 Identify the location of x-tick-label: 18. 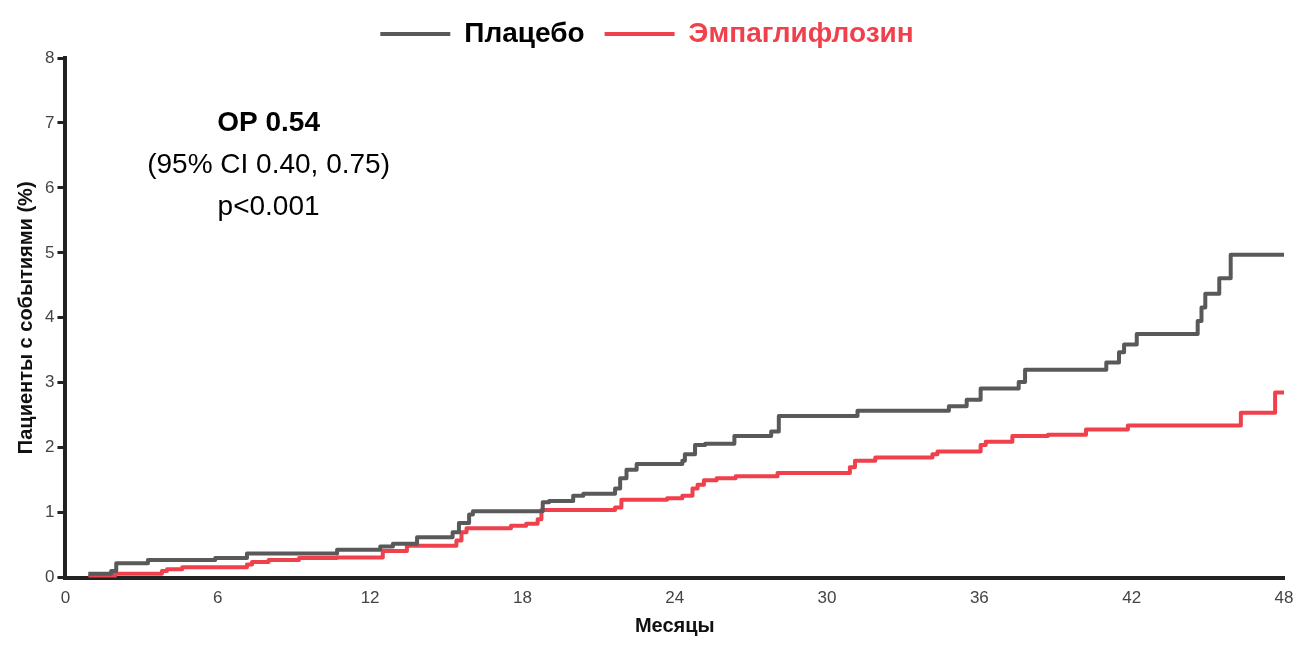
(522, 598).